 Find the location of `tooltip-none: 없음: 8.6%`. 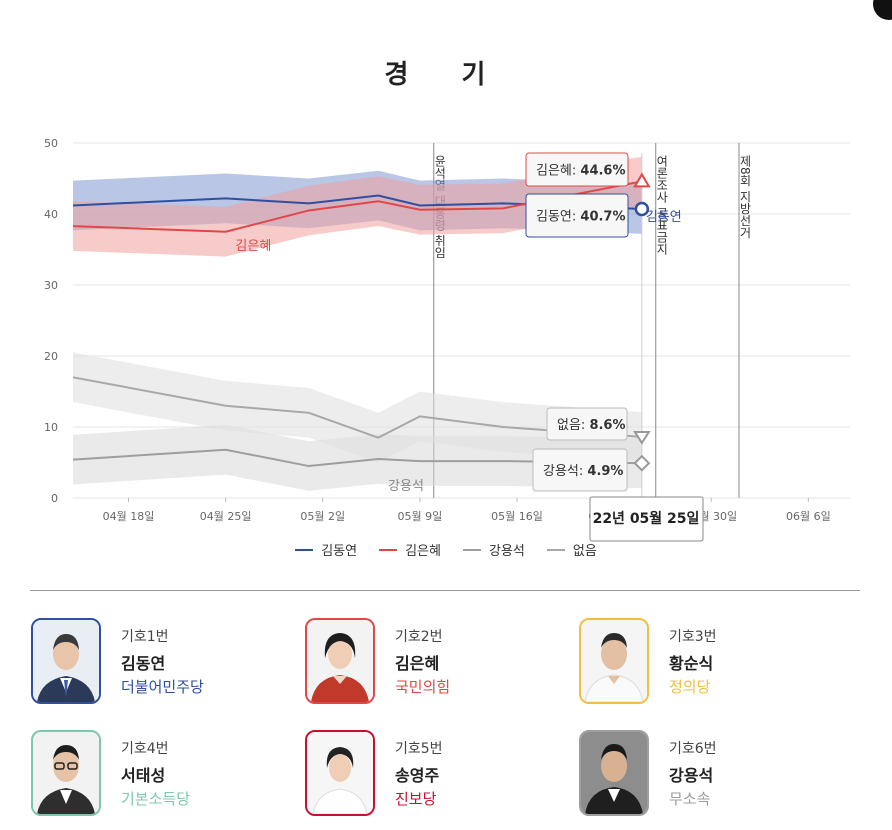

tooltip-none: 없음: 8.6% is located at coordinates (587, 424).